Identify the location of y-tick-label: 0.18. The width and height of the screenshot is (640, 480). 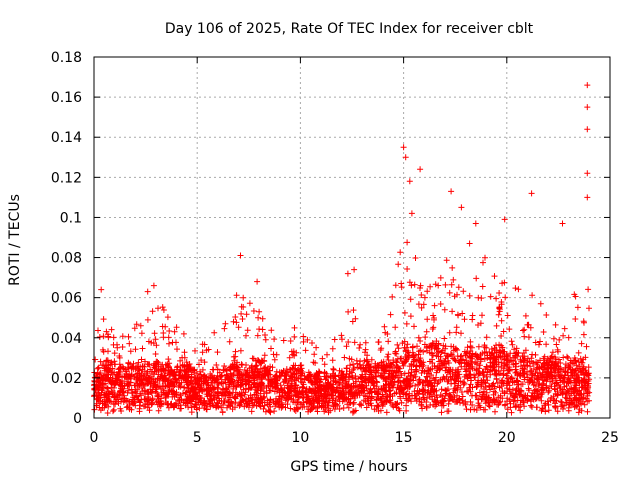
(66, 58).